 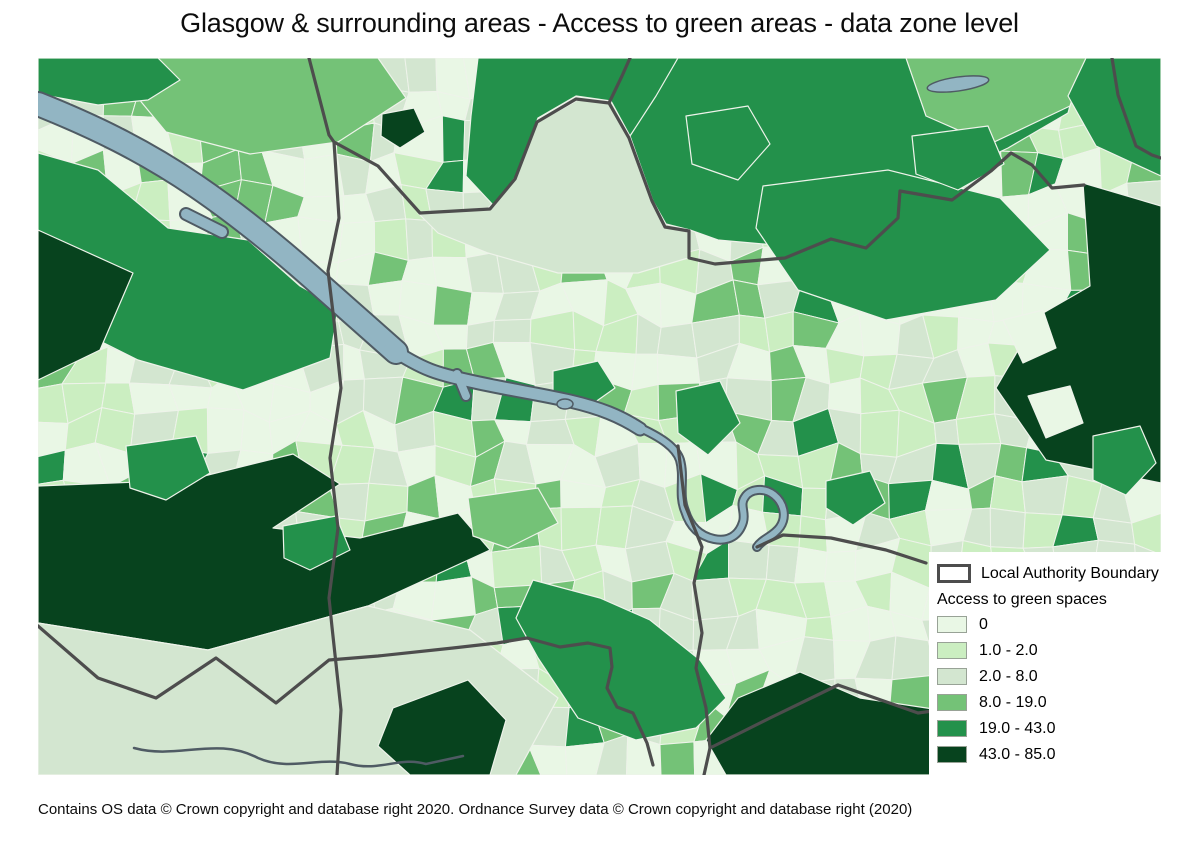 I want to click on legend-class-row: 43.0 - 85.0, so click(x=1047, y=754).